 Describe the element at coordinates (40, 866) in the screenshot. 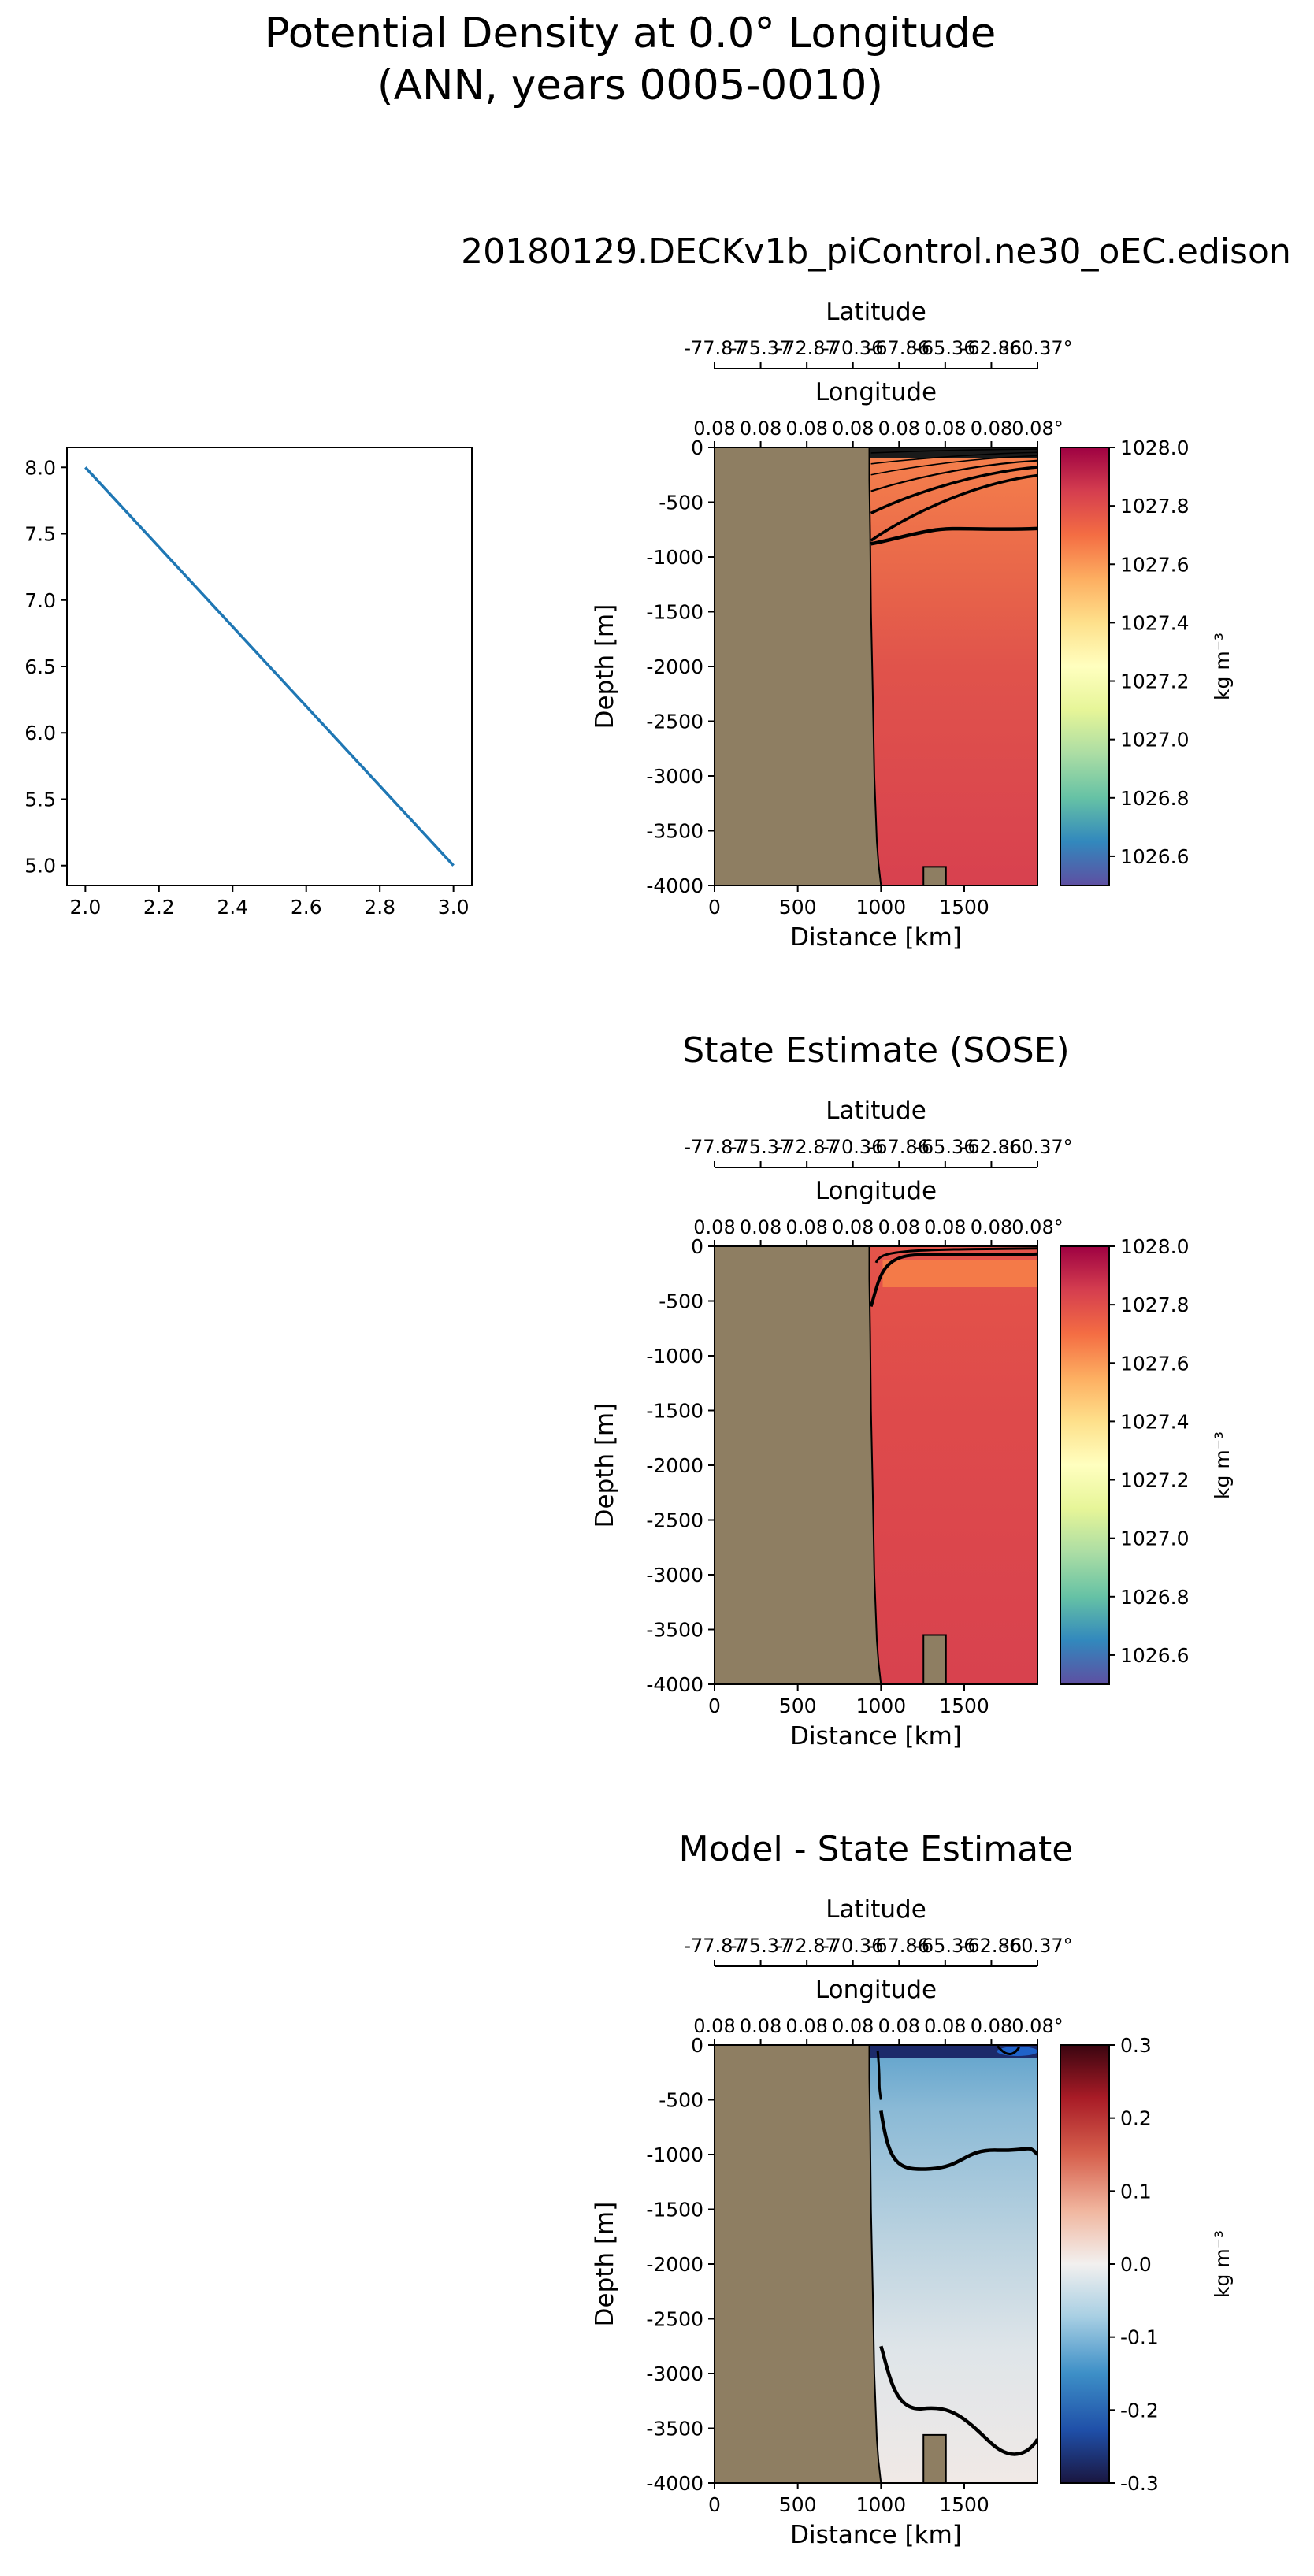

I see `line-y-tick-label: 5.0` at that location.